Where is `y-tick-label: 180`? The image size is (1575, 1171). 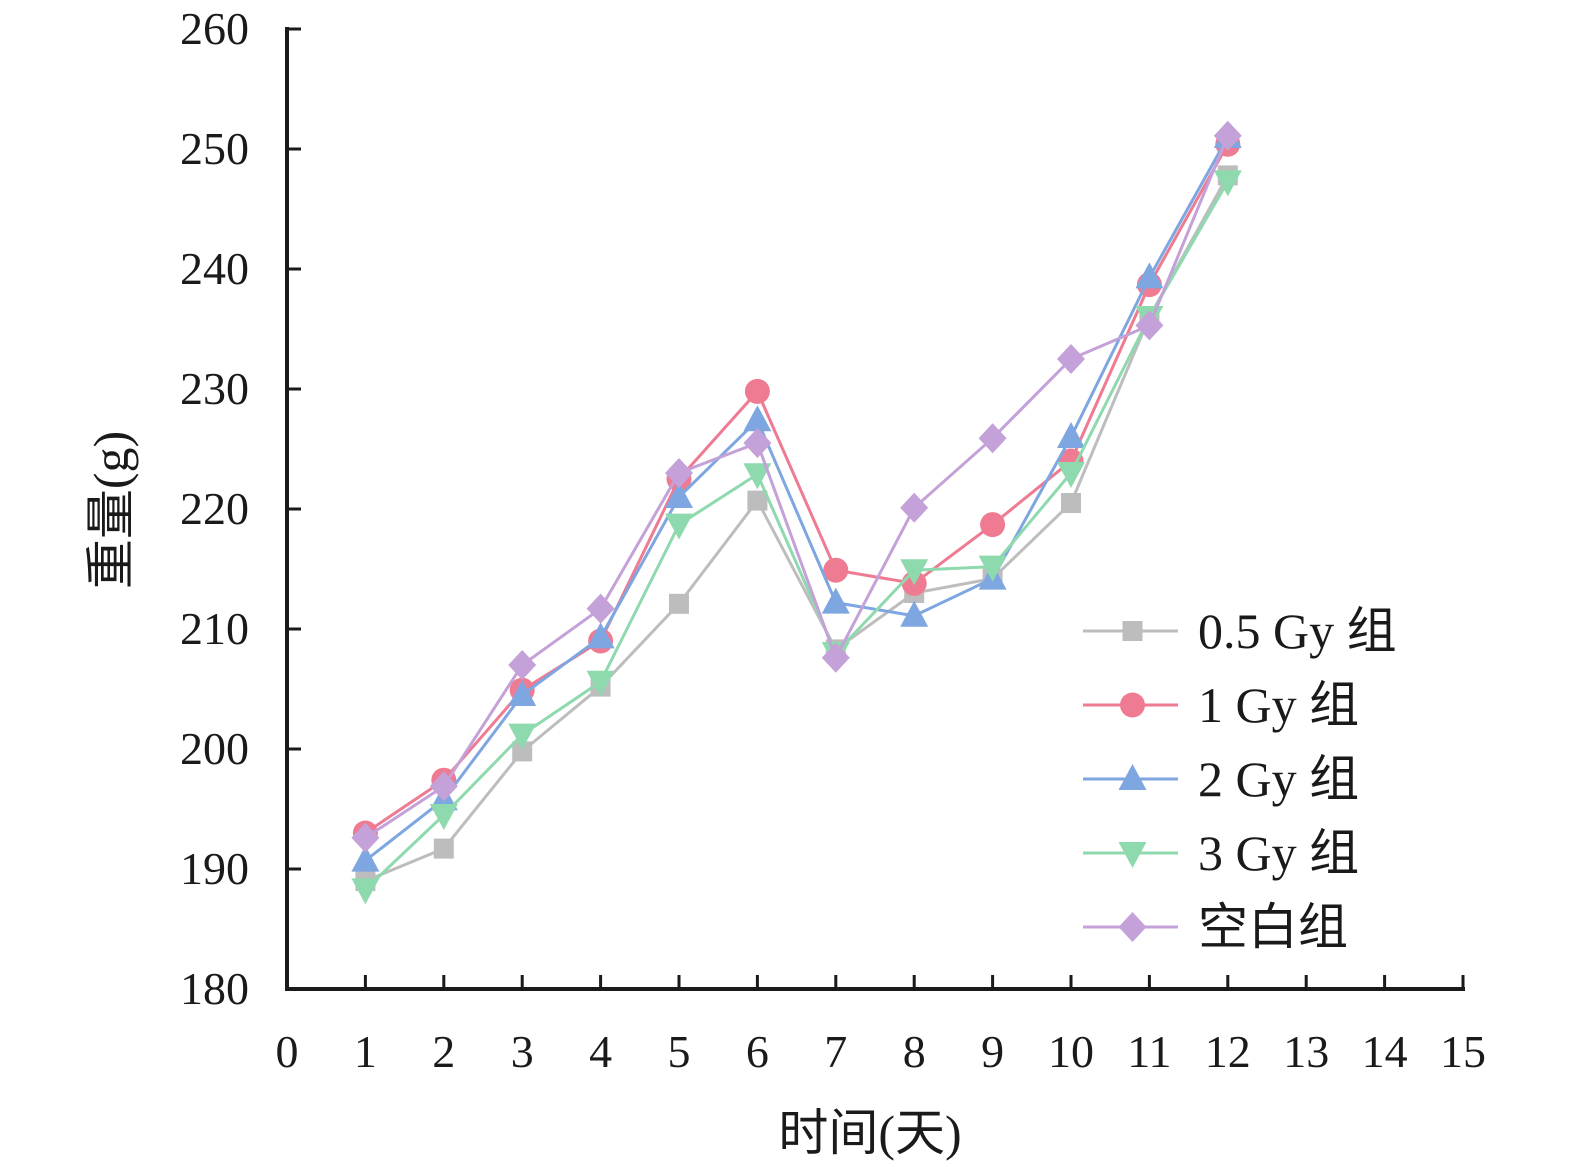
y-tick-label: 180 is located at coordinates (214, 988).